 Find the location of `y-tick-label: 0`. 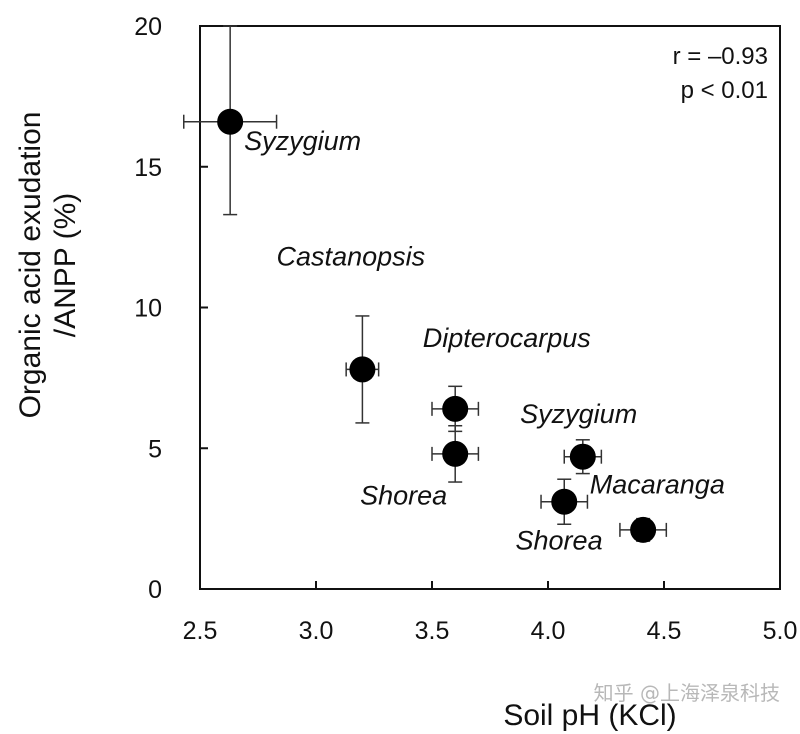

y-tick-label: 0 is located at coordinates (155, 590).